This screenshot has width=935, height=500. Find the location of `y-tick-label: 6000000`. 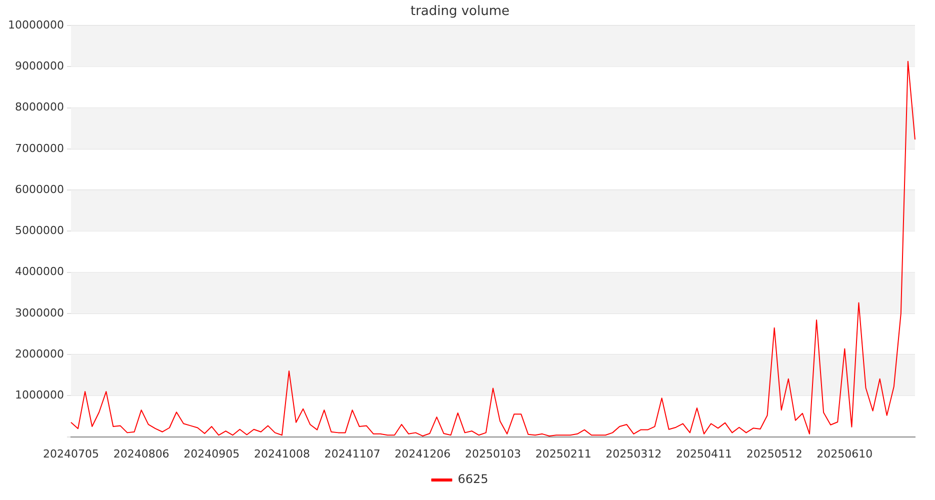

y-tick-label: 6000000 is located at coordinates (39, 189).